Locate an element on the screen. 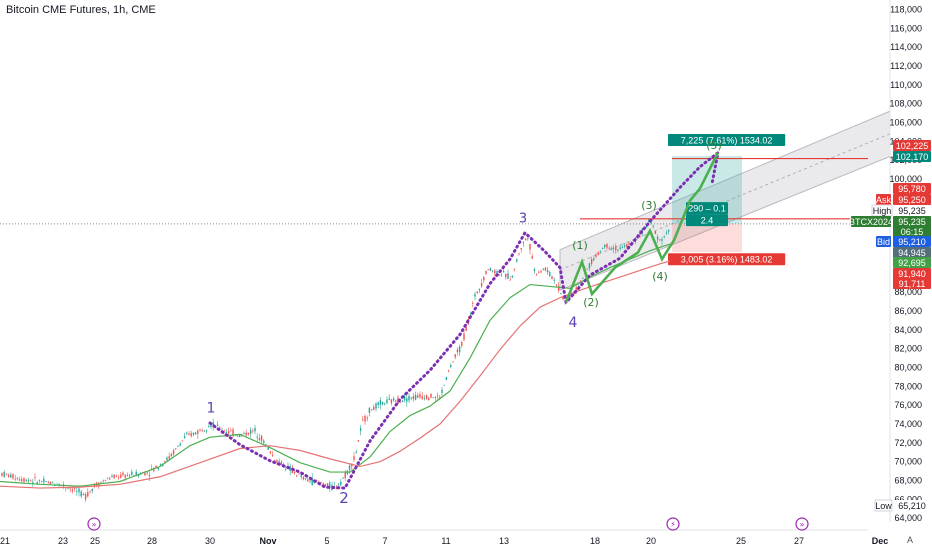  y-tick-label: 106,000 is located at coordinates (905, 122).